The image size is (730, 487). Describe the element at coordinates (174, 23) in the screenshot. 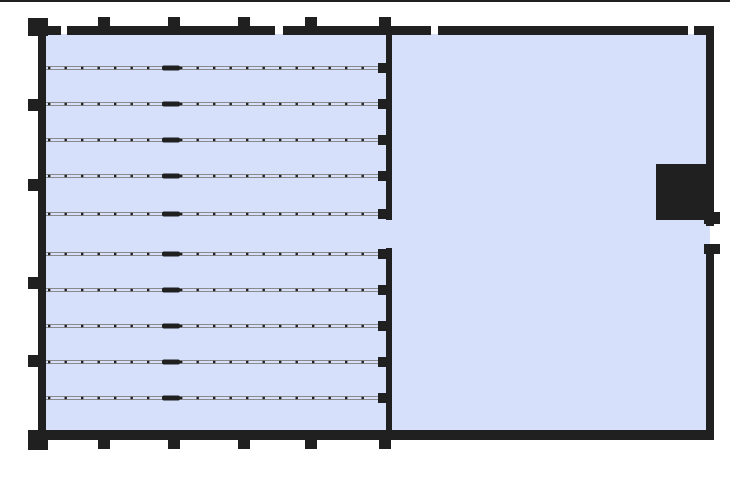

I see `top-column` at that location.